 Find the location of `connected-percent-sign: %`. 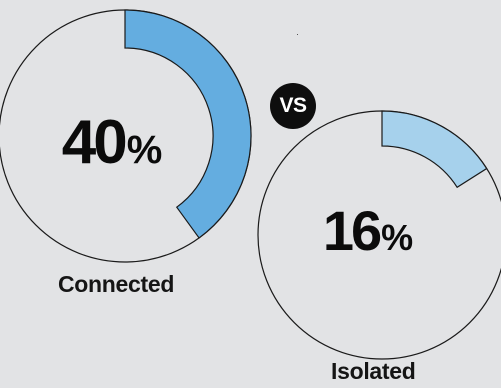

connected-percent-sign: % is located at coordinates (145, 150).